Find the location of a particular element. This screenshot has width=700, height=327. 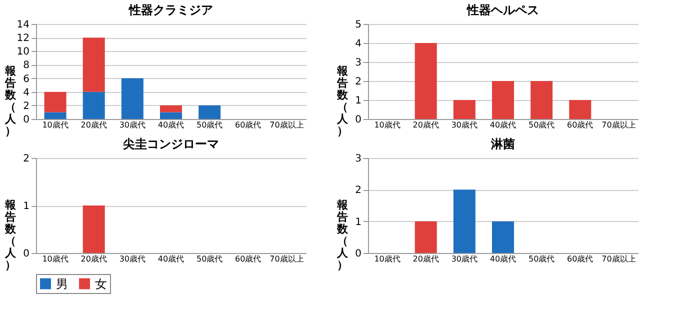

y-tick-label: 10 is located at coordinates (23, 52).